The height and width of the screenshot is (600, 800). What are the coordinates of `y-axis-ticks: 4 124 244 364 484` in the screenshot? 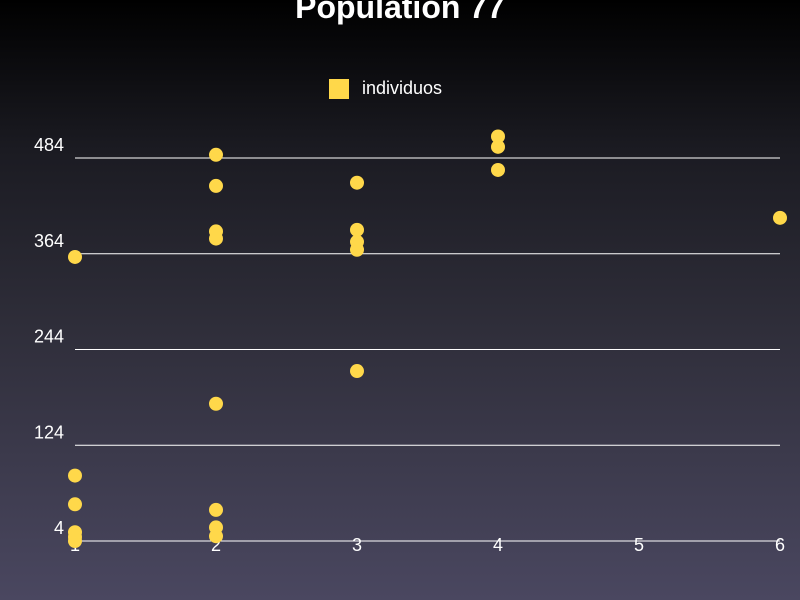 It's located at (49, 336).